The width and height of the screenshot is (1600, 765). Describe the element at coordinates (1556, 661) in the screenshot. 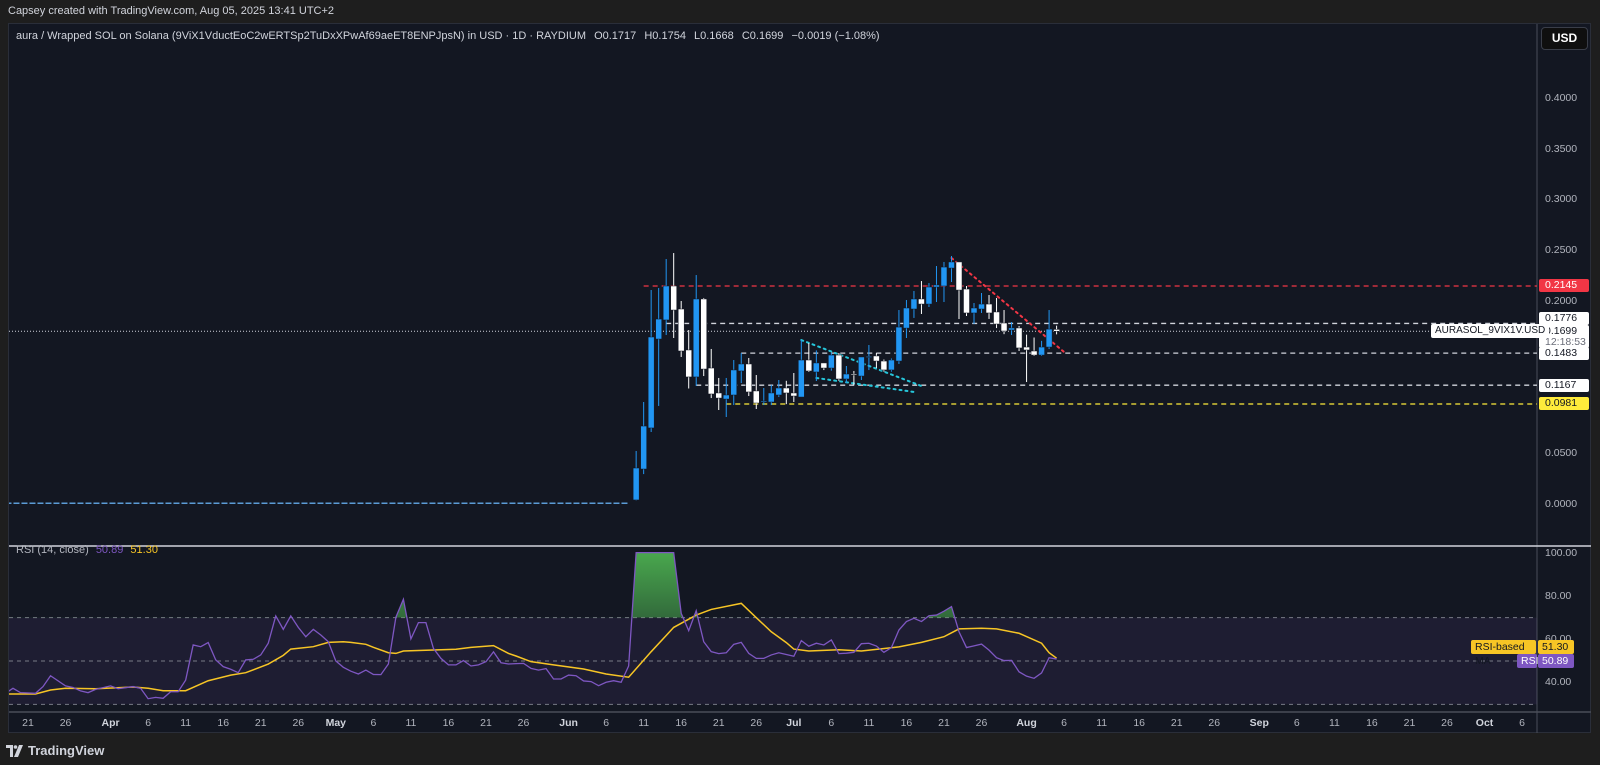

I see `rsi-tag-value: 50.89` at that location.